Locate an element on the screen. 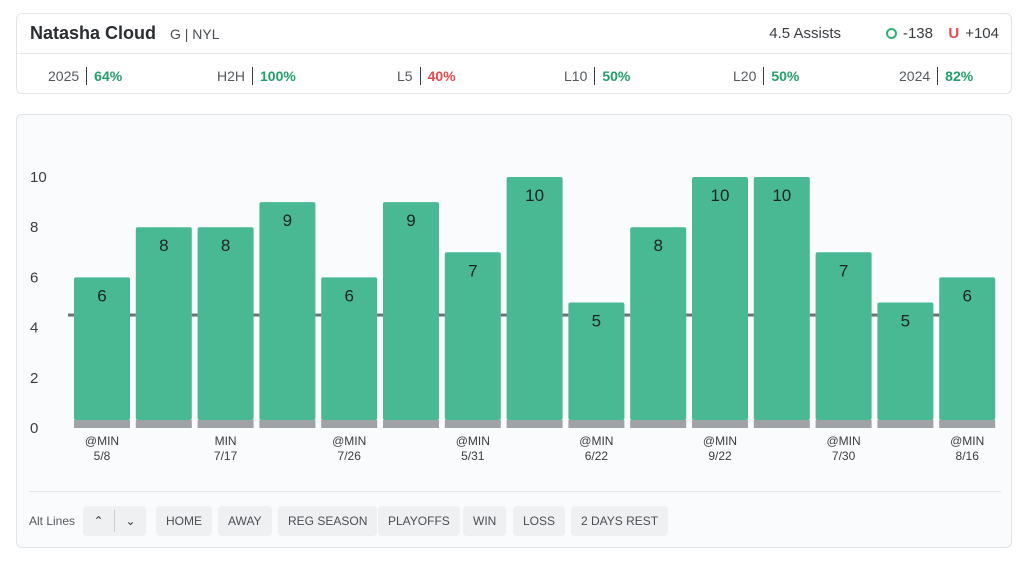 The height and width of the screenshot is (561, 1024). filter-2-days-rest-chip: 2 DAYS REST is located at coordinates (620, 521).